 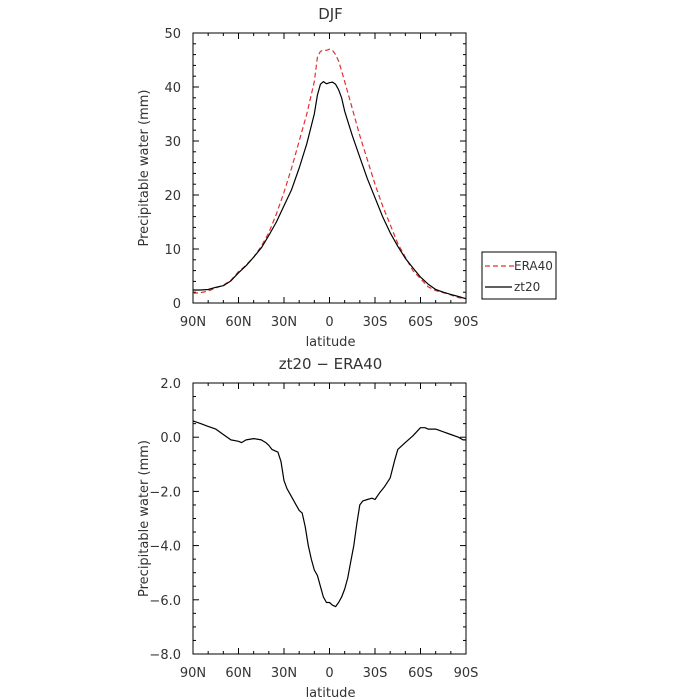 I want to click on p1-y-axis-label: Precipitable water (mm), so click(x=144, y=518).